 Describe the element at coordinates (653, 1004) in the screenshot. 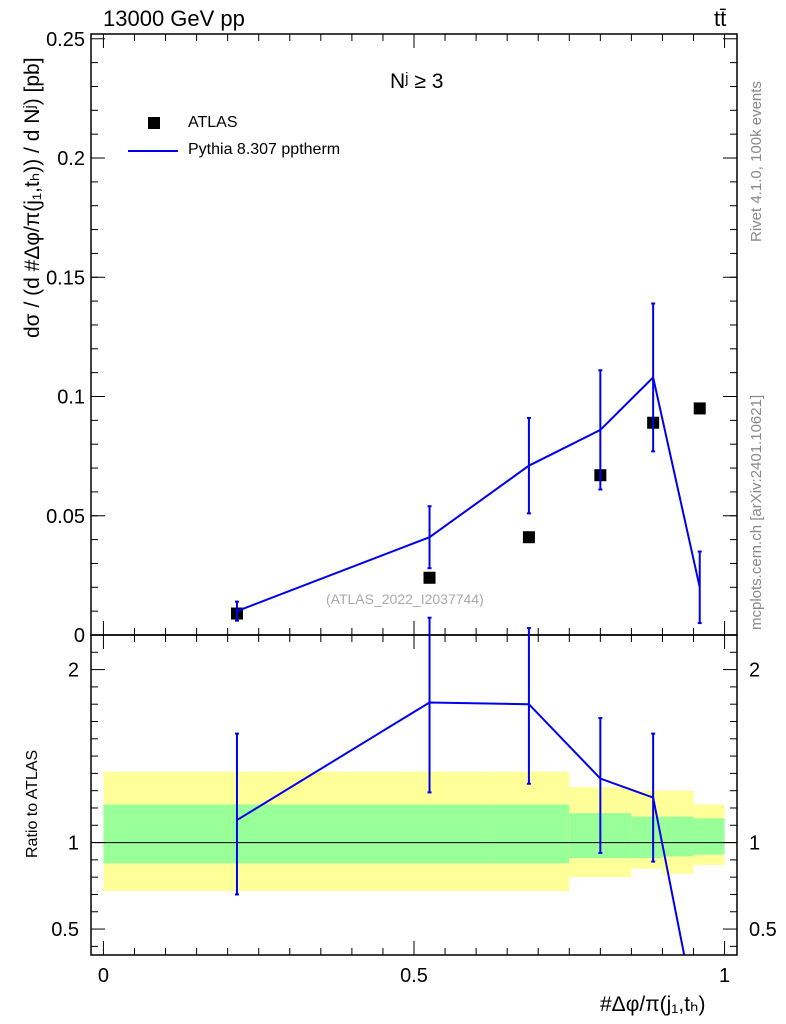

I see `x-axis-label: #Δφ/π(j₁,tₕ)` at that location.